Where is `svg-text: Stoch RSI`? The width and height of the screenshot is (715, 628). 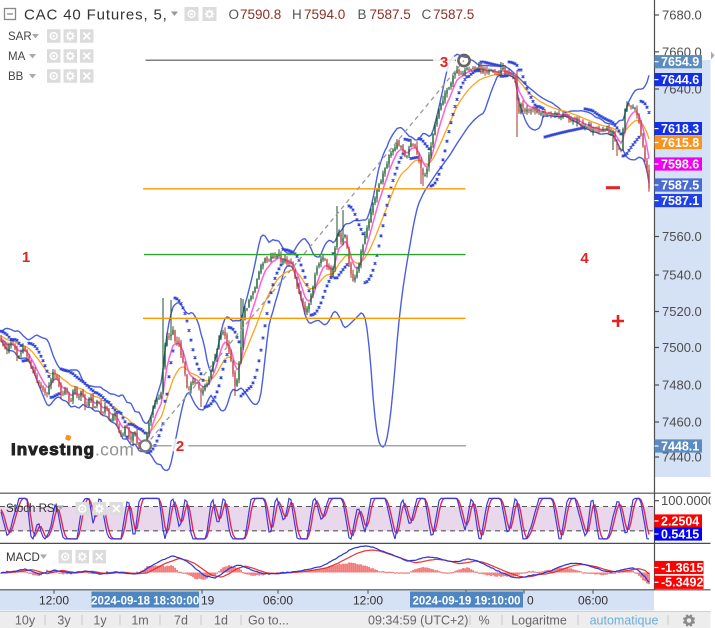
svg-text: Stoch RSI is located at coordinates (32, 509).